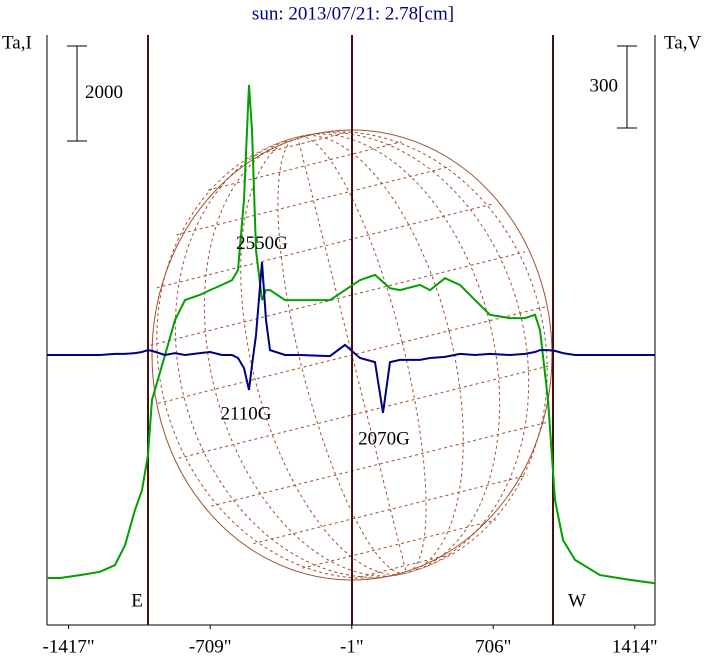 The width and height of the screenshot is (706, 660). I want to click on annotation: E, so click(137, 601).